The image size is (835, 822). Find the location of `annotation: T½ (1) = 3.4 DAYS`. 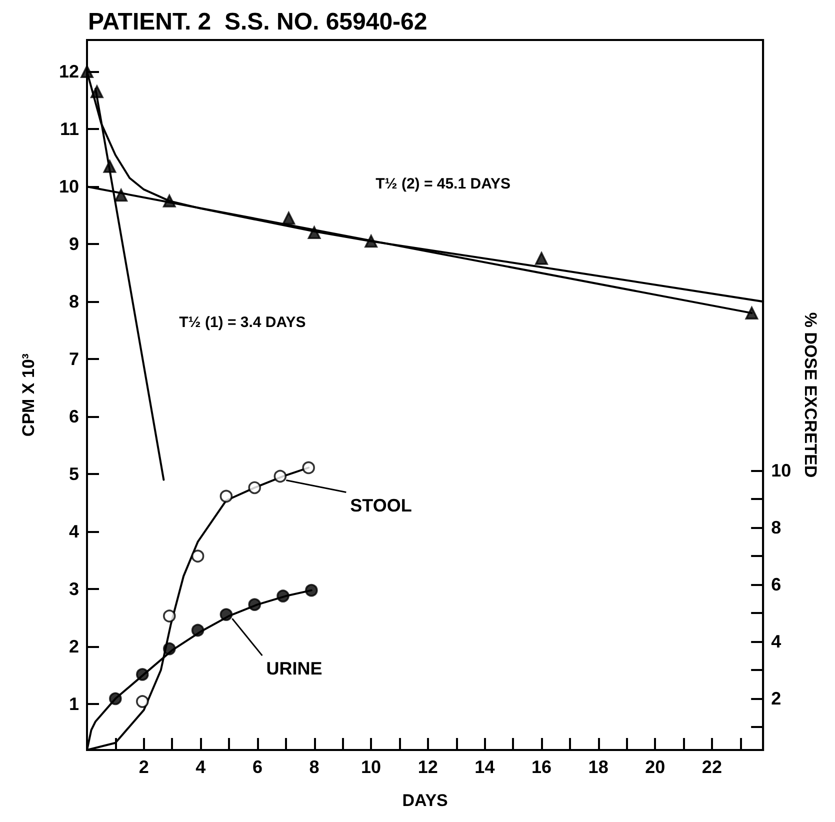

annotation: T½ (1) = 3.4 DAYS is located at coordinates (242, 322).